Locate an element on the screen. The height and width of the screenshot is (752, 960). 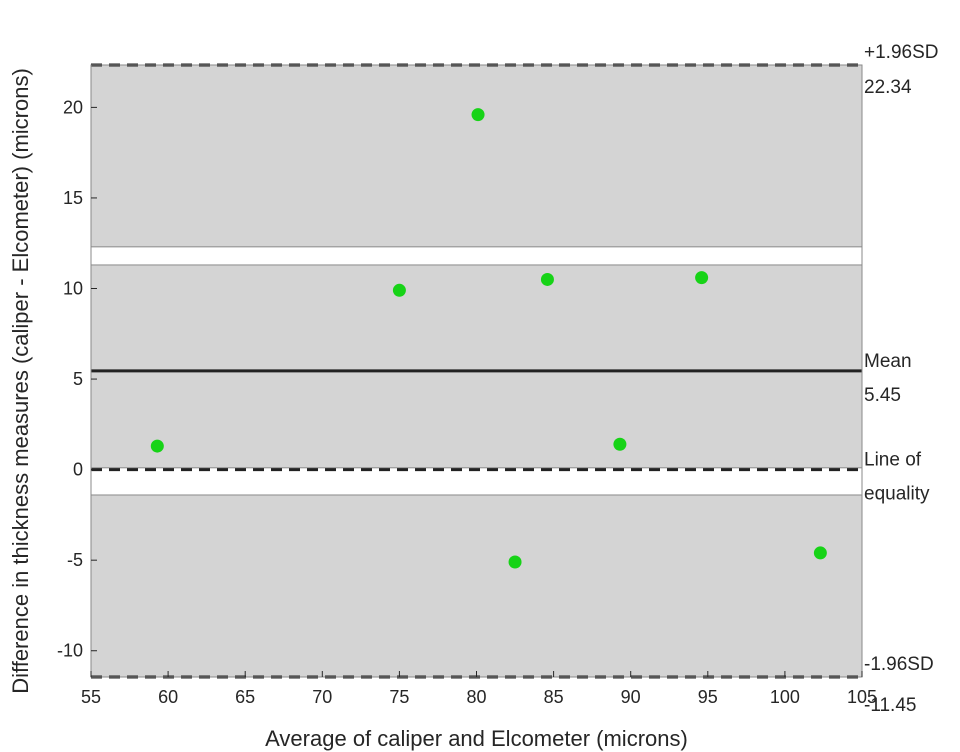
x-tick-label-6: 85 is located at coordinates (554, 697).